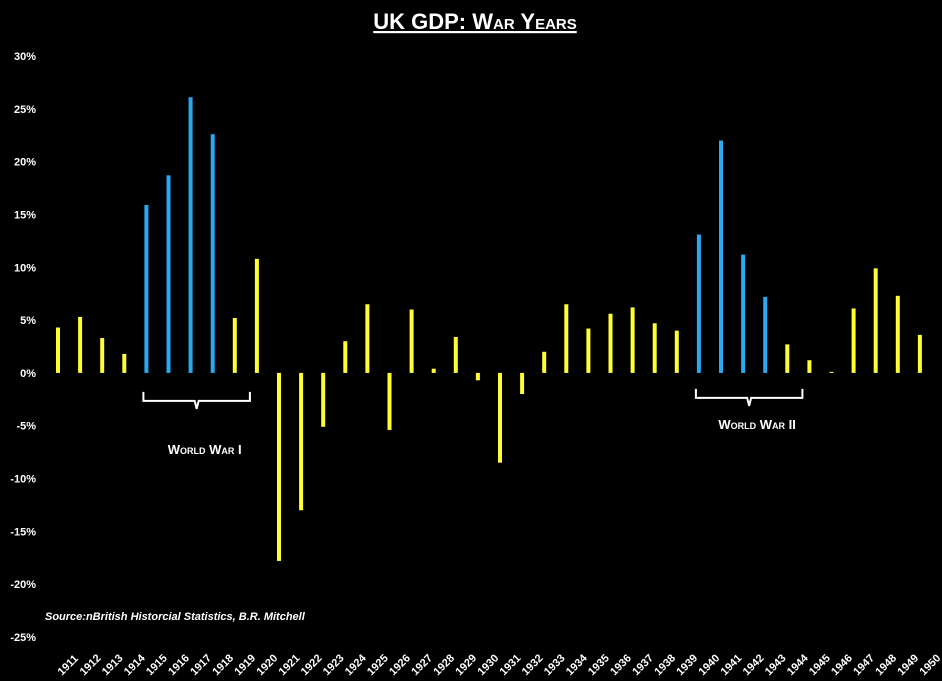  Describe the element at coordinates (411, 341) in the screenshot. I see `bar-1927` at that location.